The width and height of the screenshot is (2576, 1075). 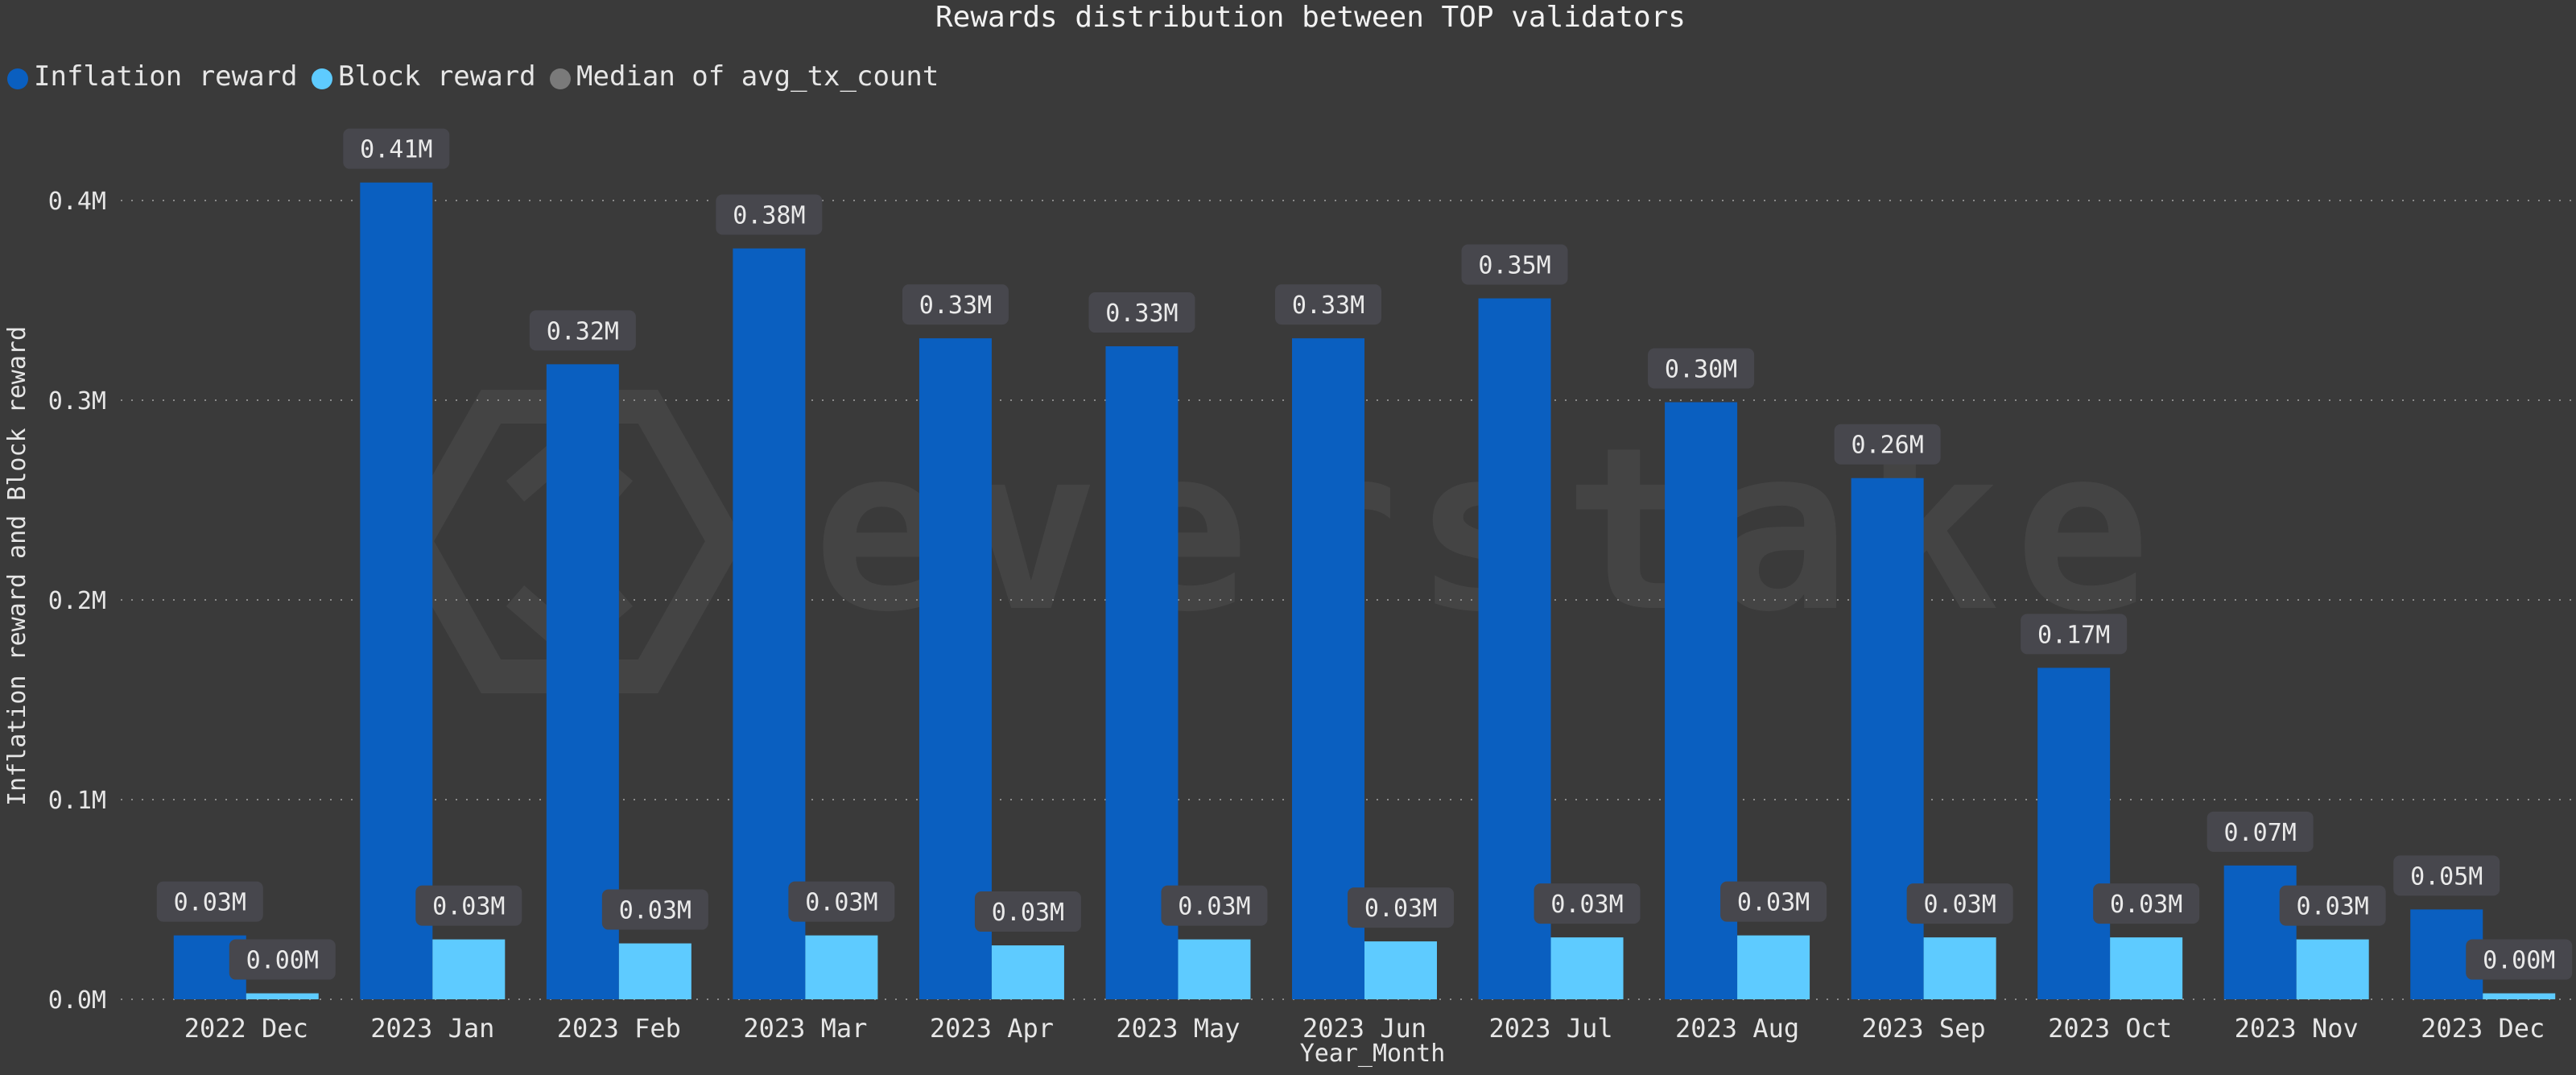 I want to click on data-label-block-6: 0.03M, so click(x=1401, y=907).